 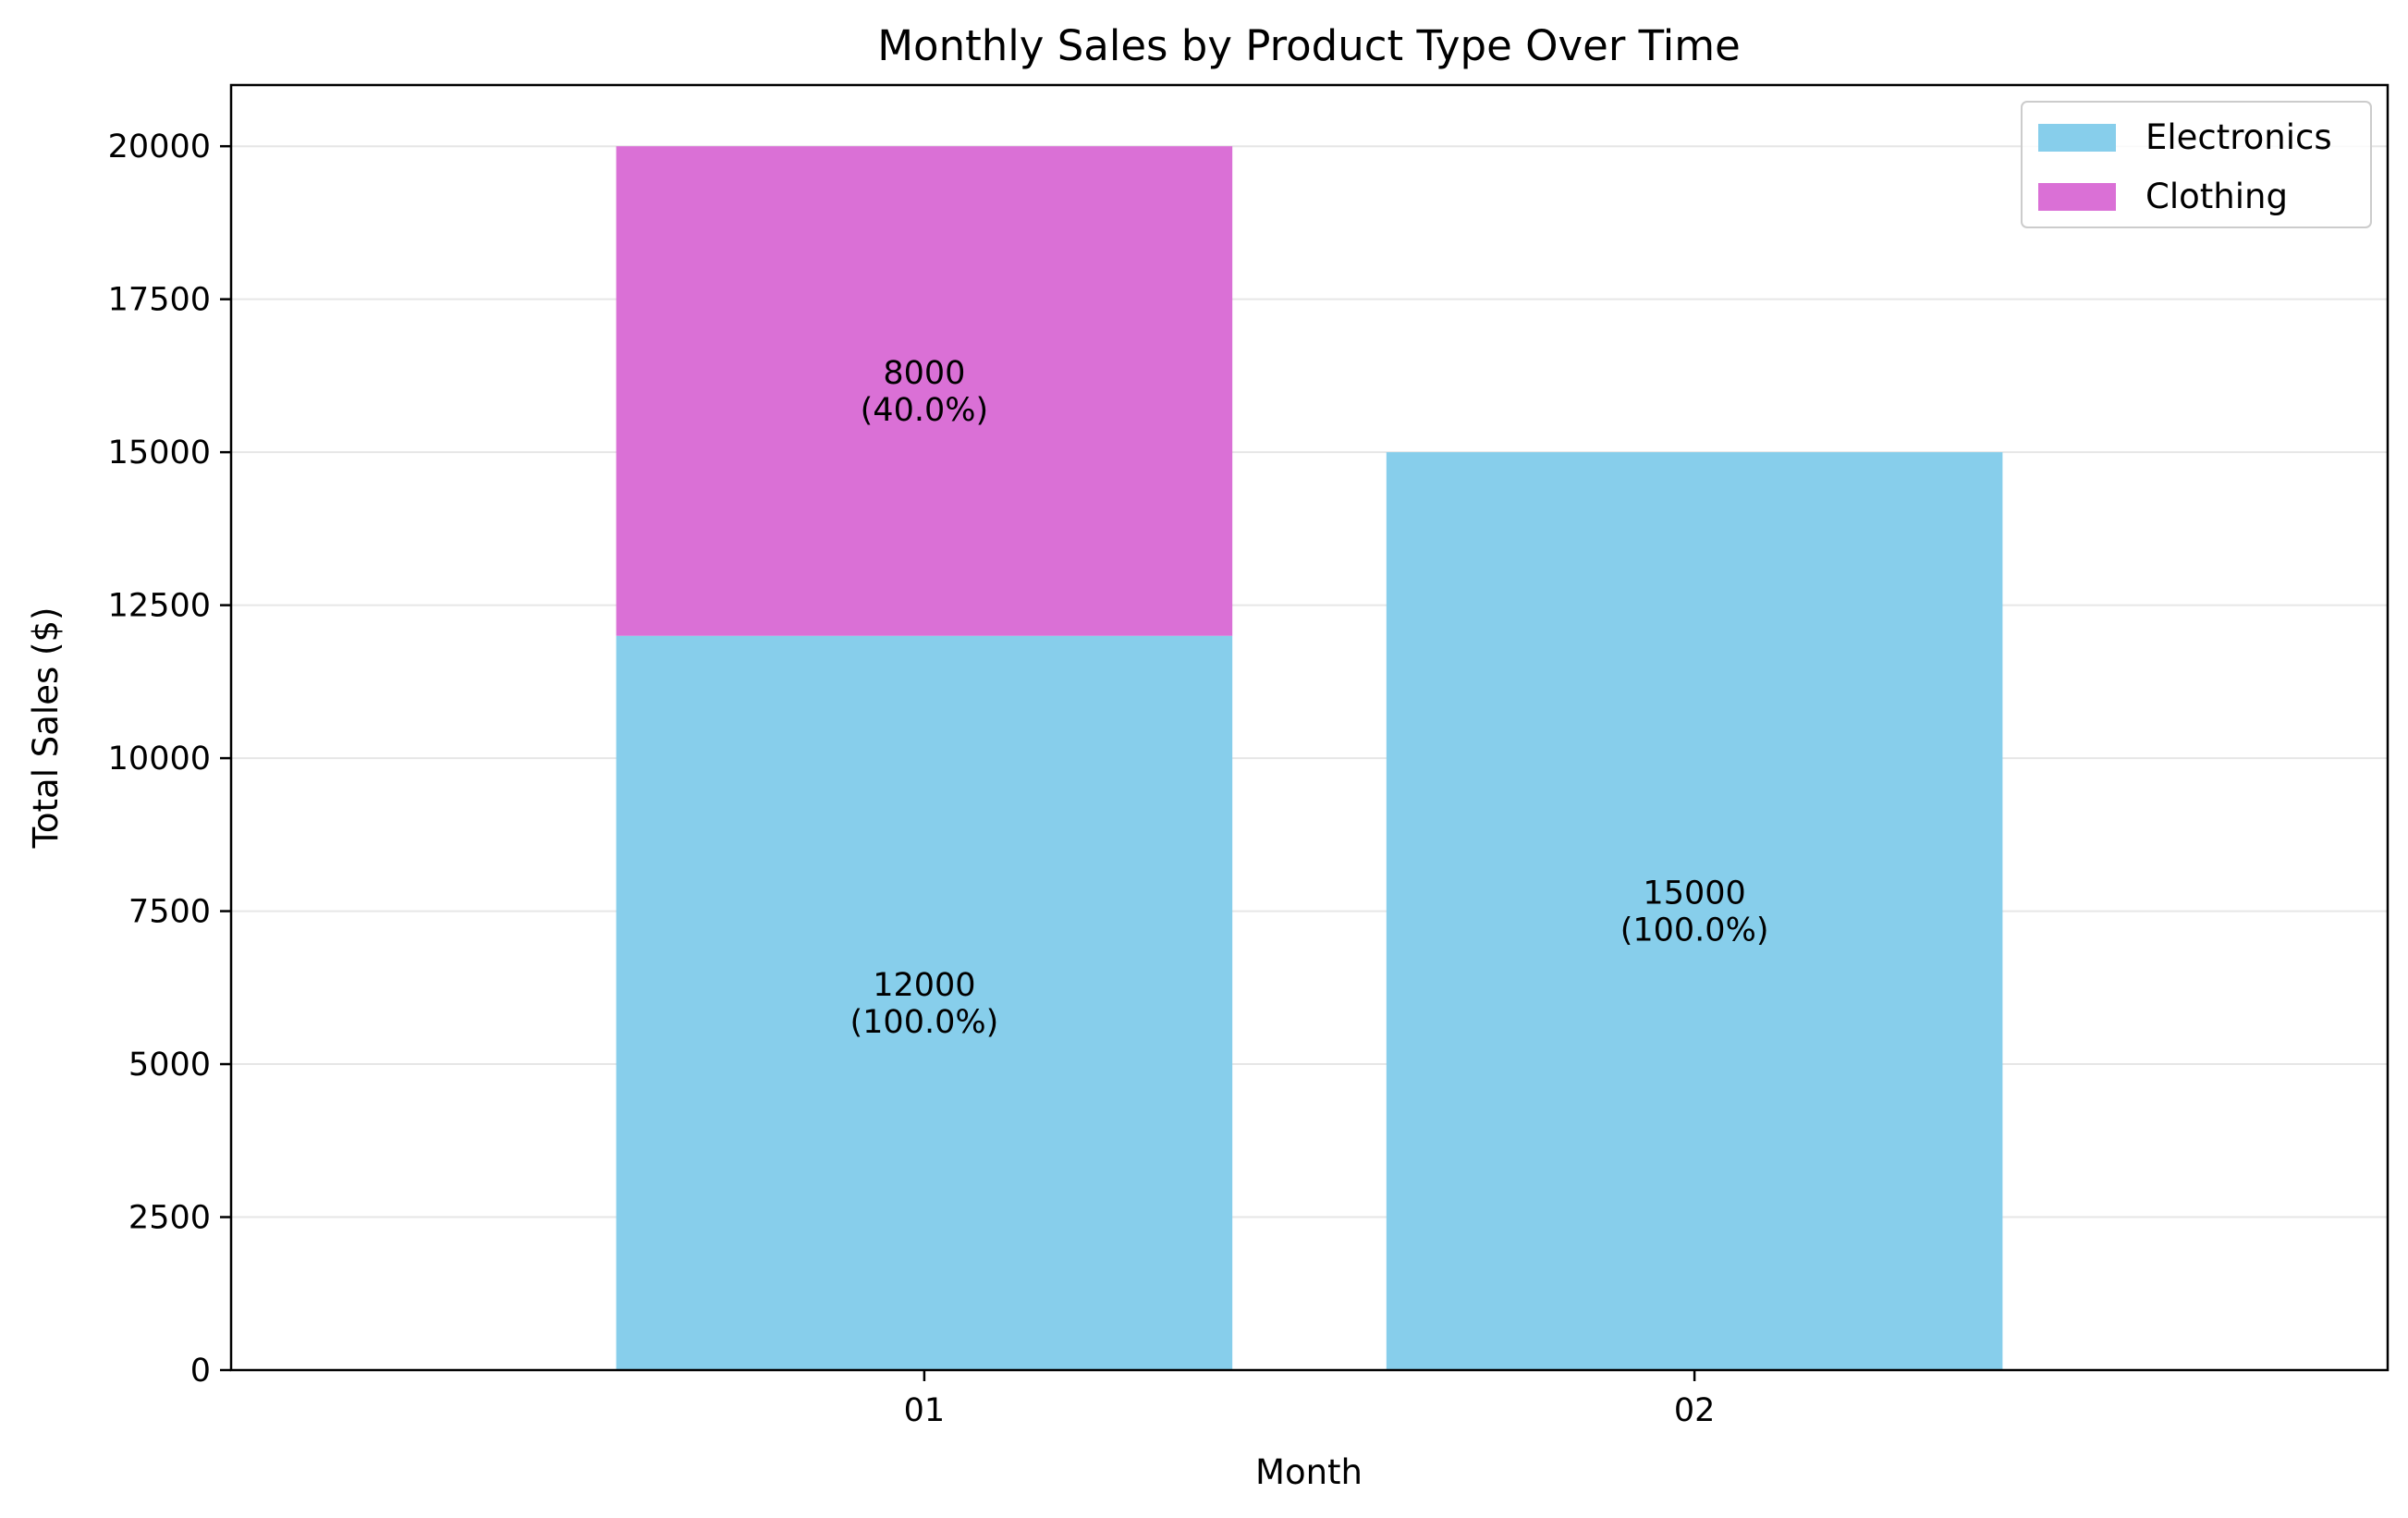 I want to click on data-label-electronics-02: 15000 (100.0%), so click(x=1695, y=912).